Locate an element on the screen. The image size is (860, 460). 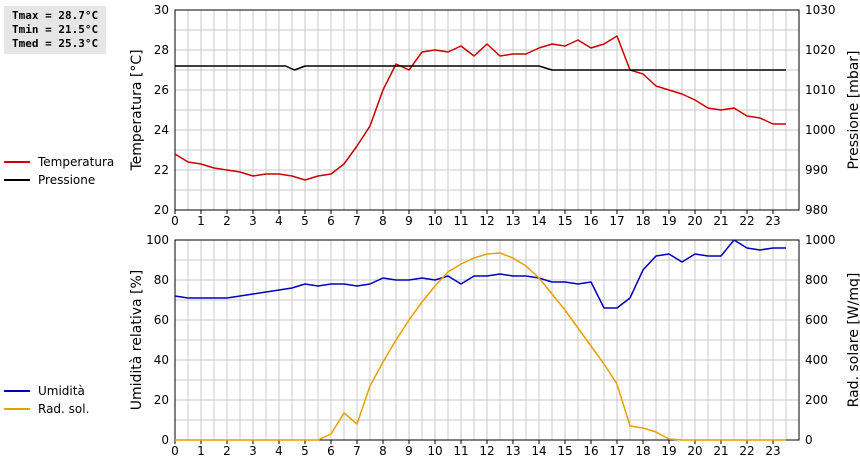
legend-swatch-radiation is located at coordinates (17, 409).